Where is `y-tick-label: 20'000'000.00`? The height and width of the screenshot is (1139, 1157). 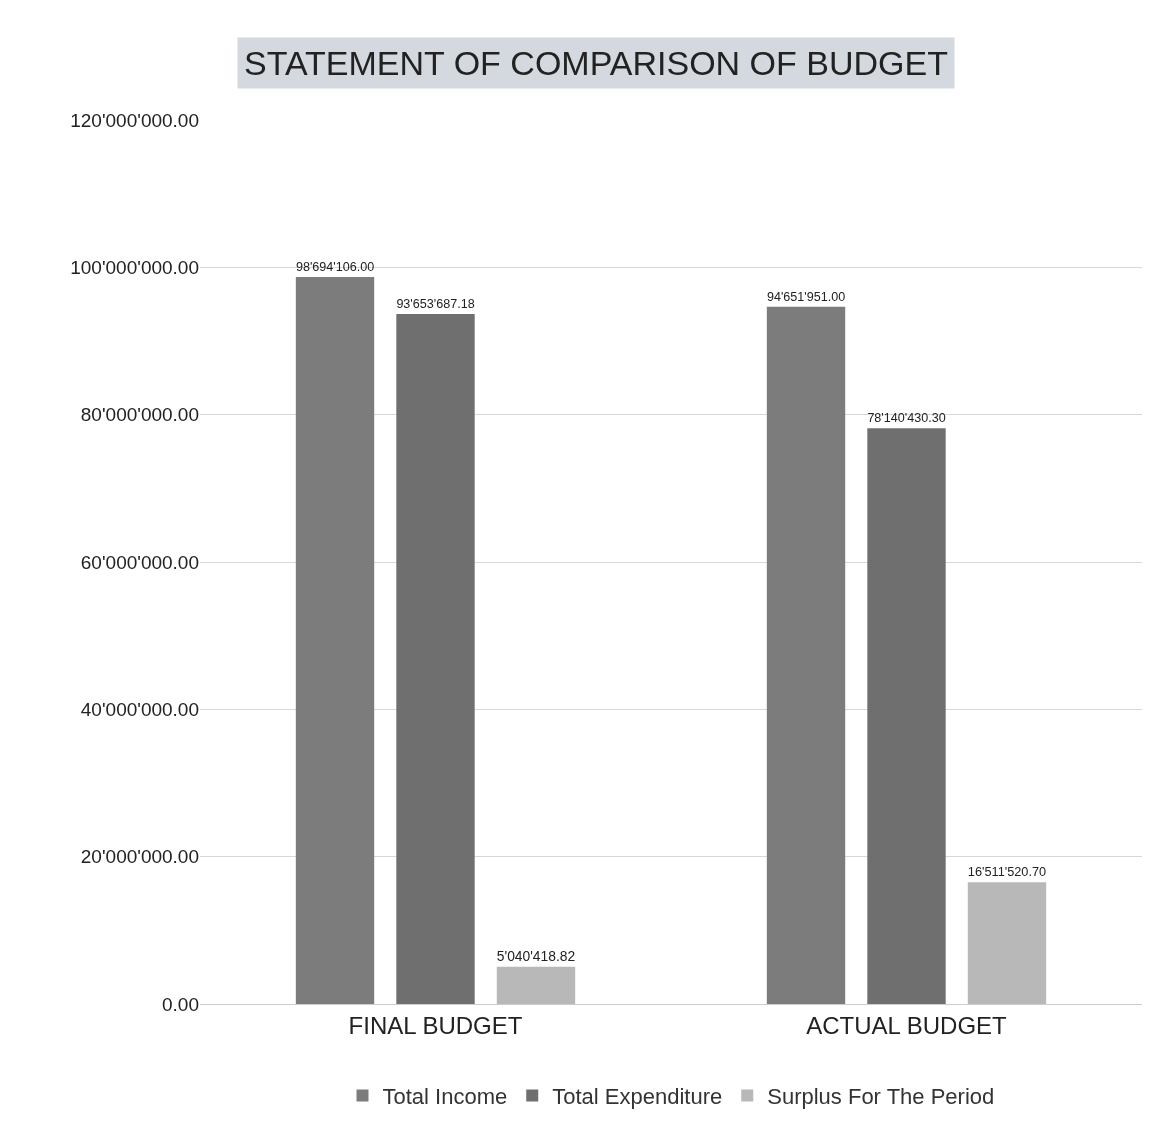
y-tick-label: 20'000'000.00 is located at coordinates (139, 857).